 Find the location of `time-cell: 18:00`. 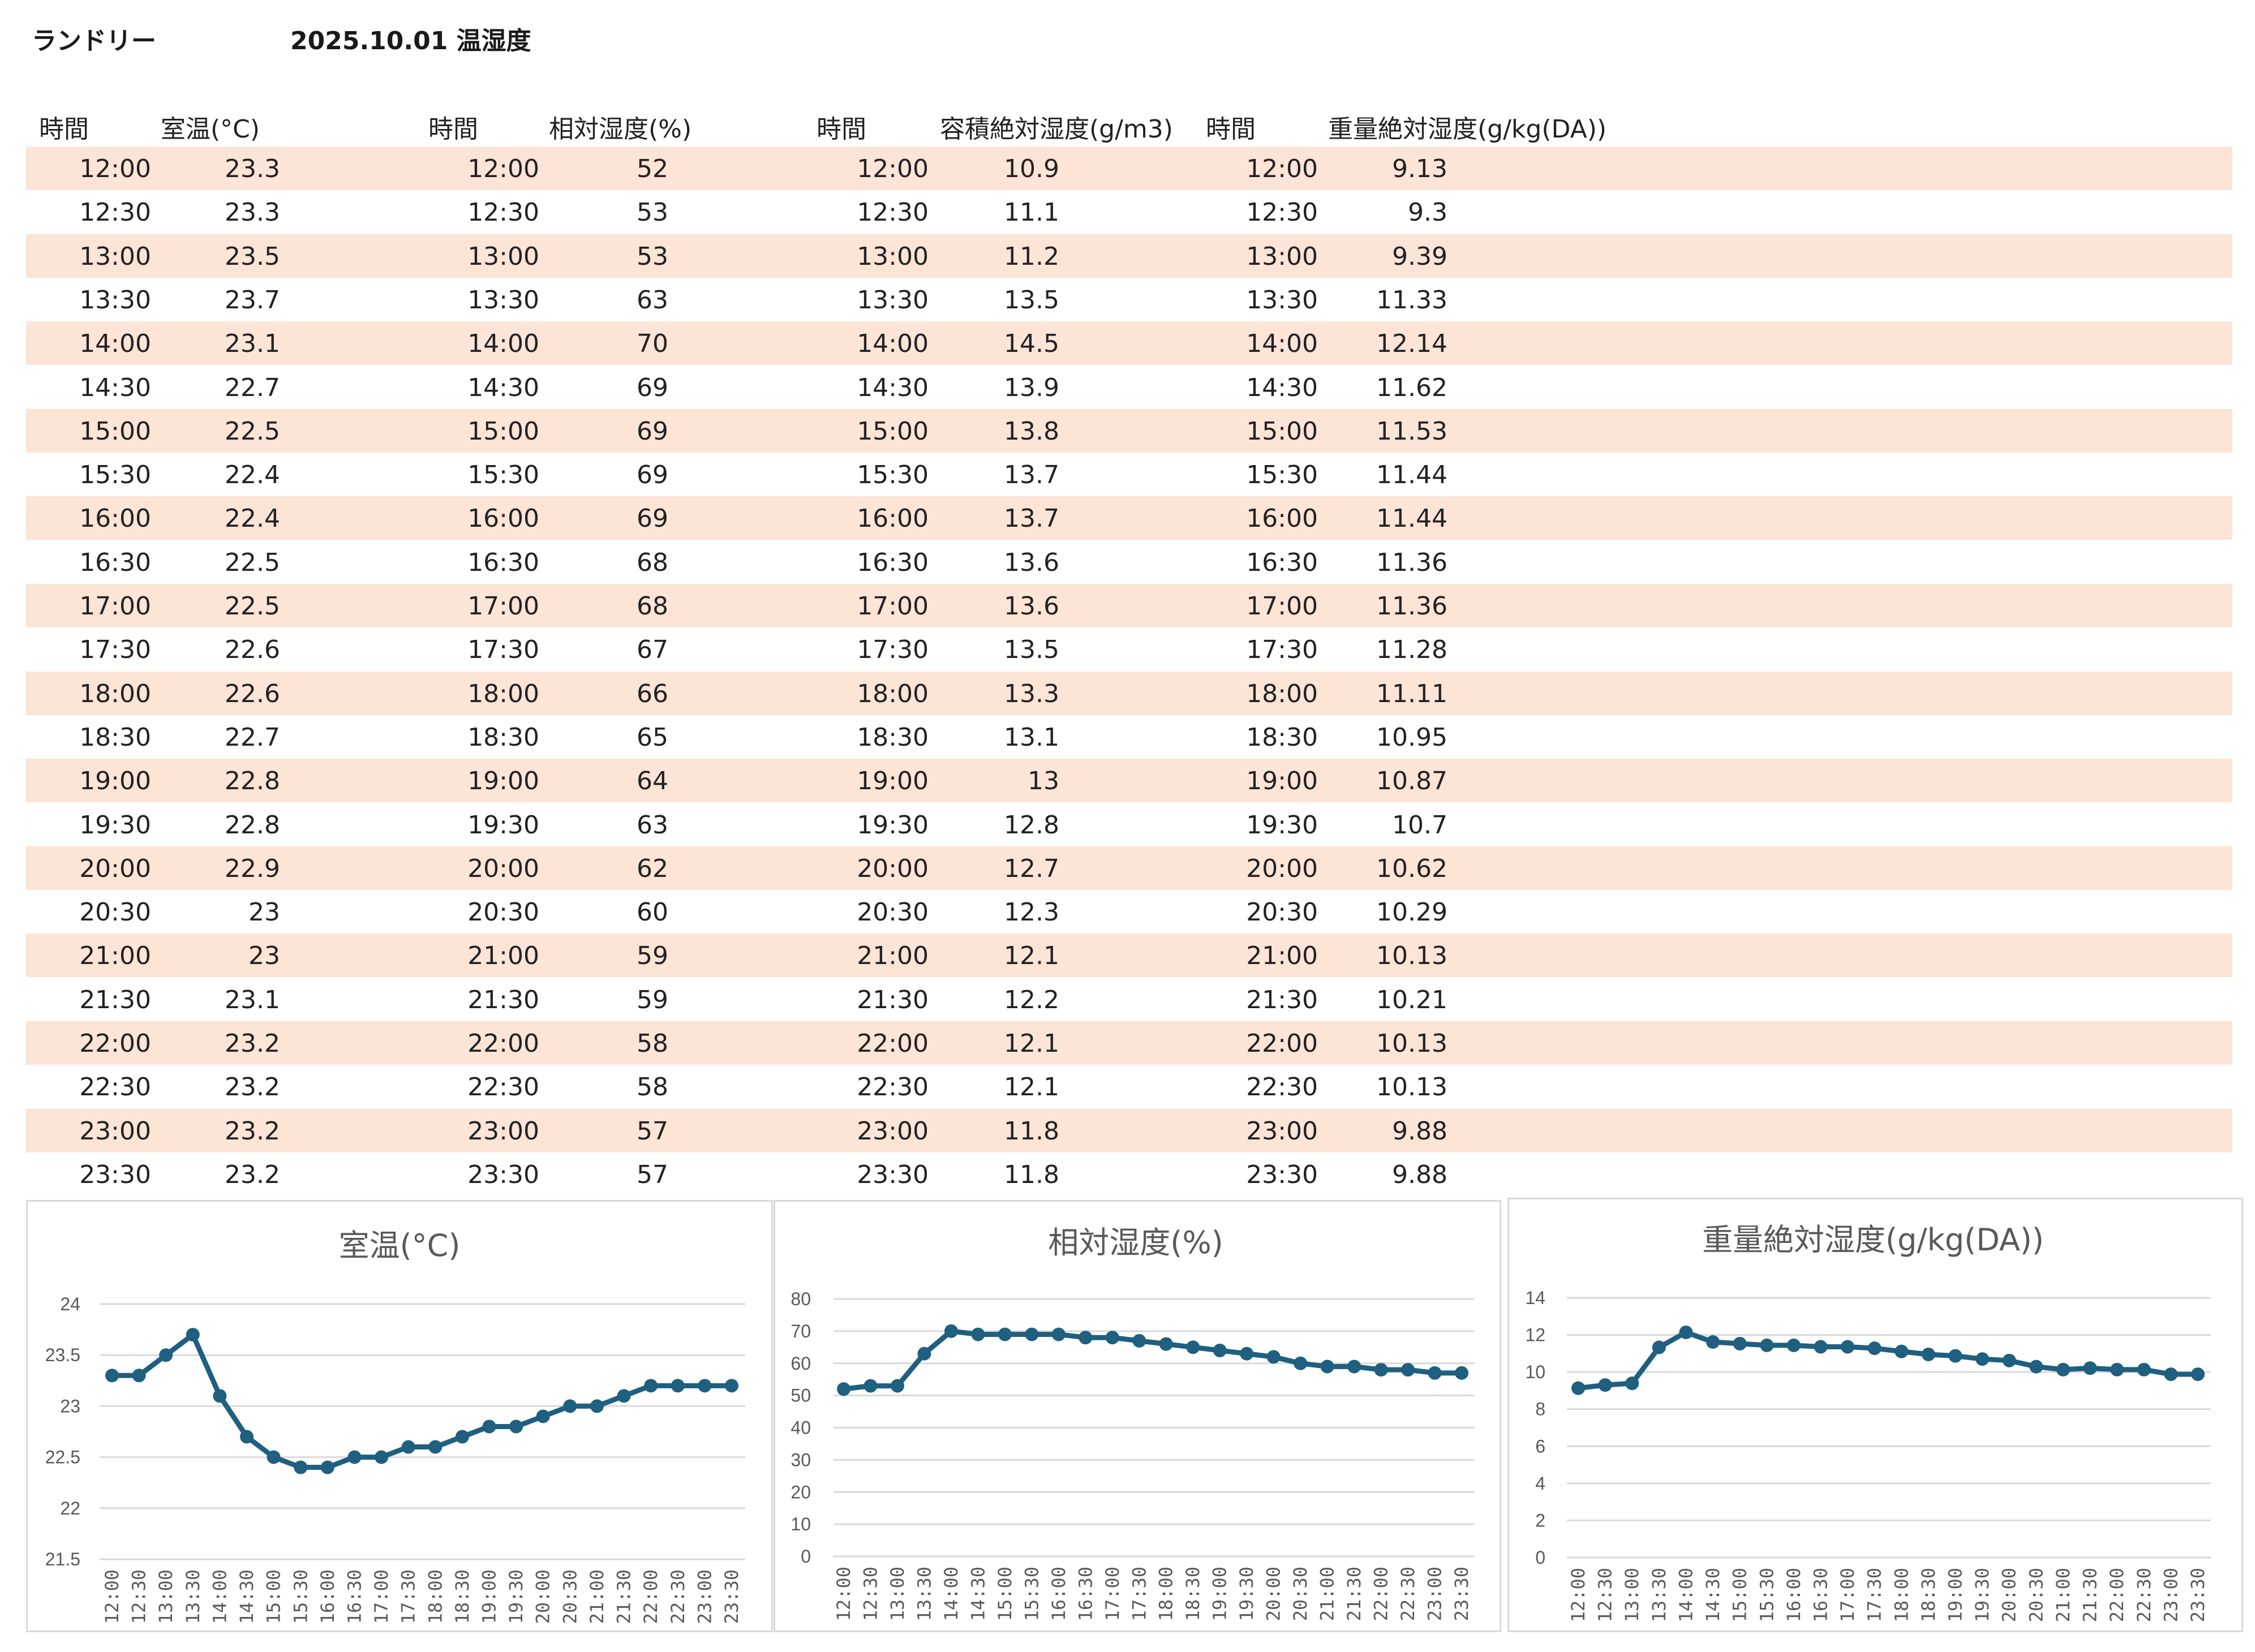

time-cell: 18:00 is located at coordinates (1282, 693).